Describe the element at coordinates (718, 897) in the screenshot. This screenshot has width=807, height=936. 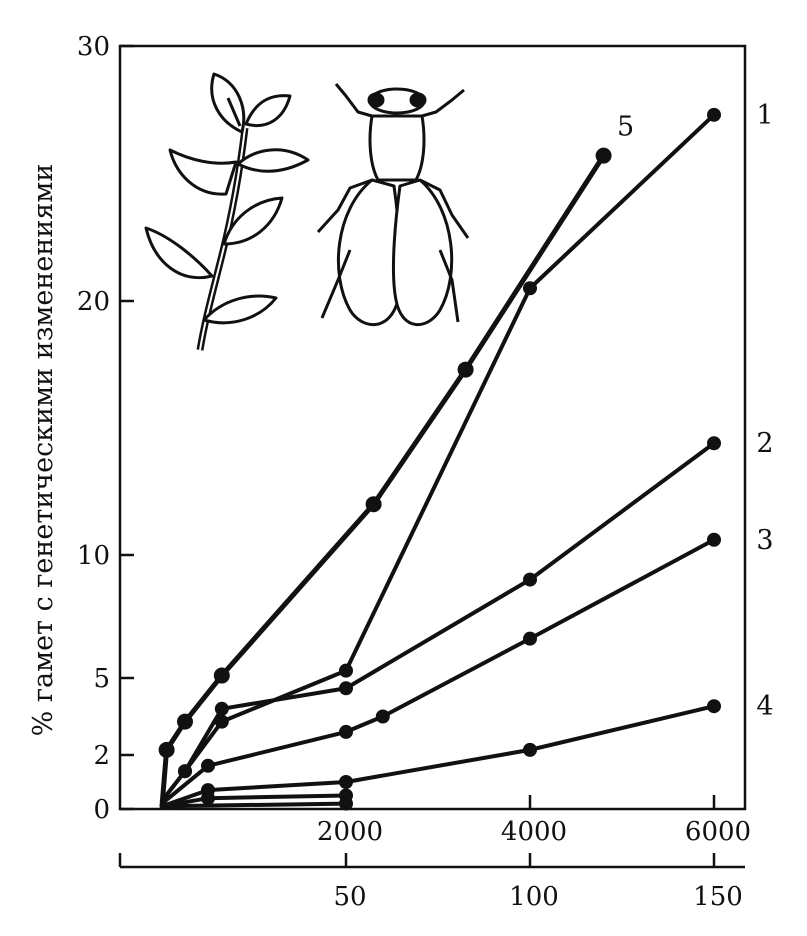
I see `secondary-x-tick-label: 150` at that location.